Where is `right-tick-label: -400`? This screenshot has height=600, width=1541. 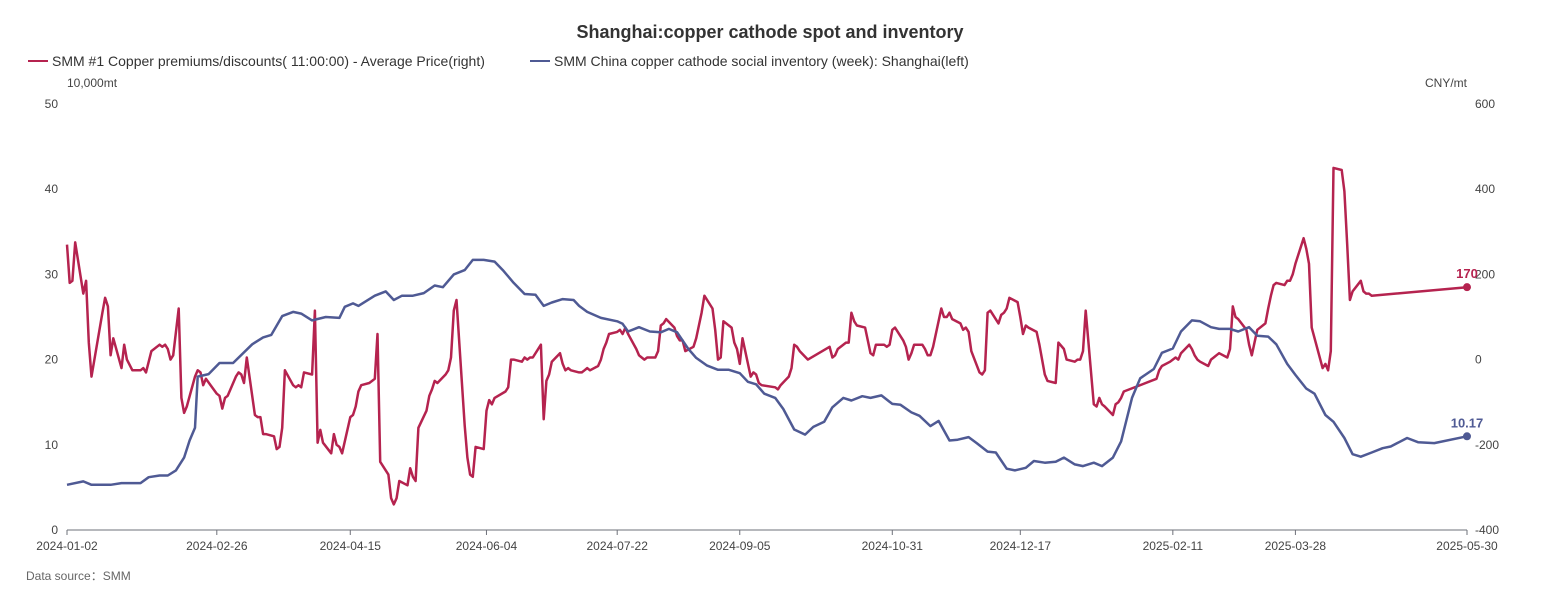 right-tick-label: -400 is located at coordinates (1487, 530).